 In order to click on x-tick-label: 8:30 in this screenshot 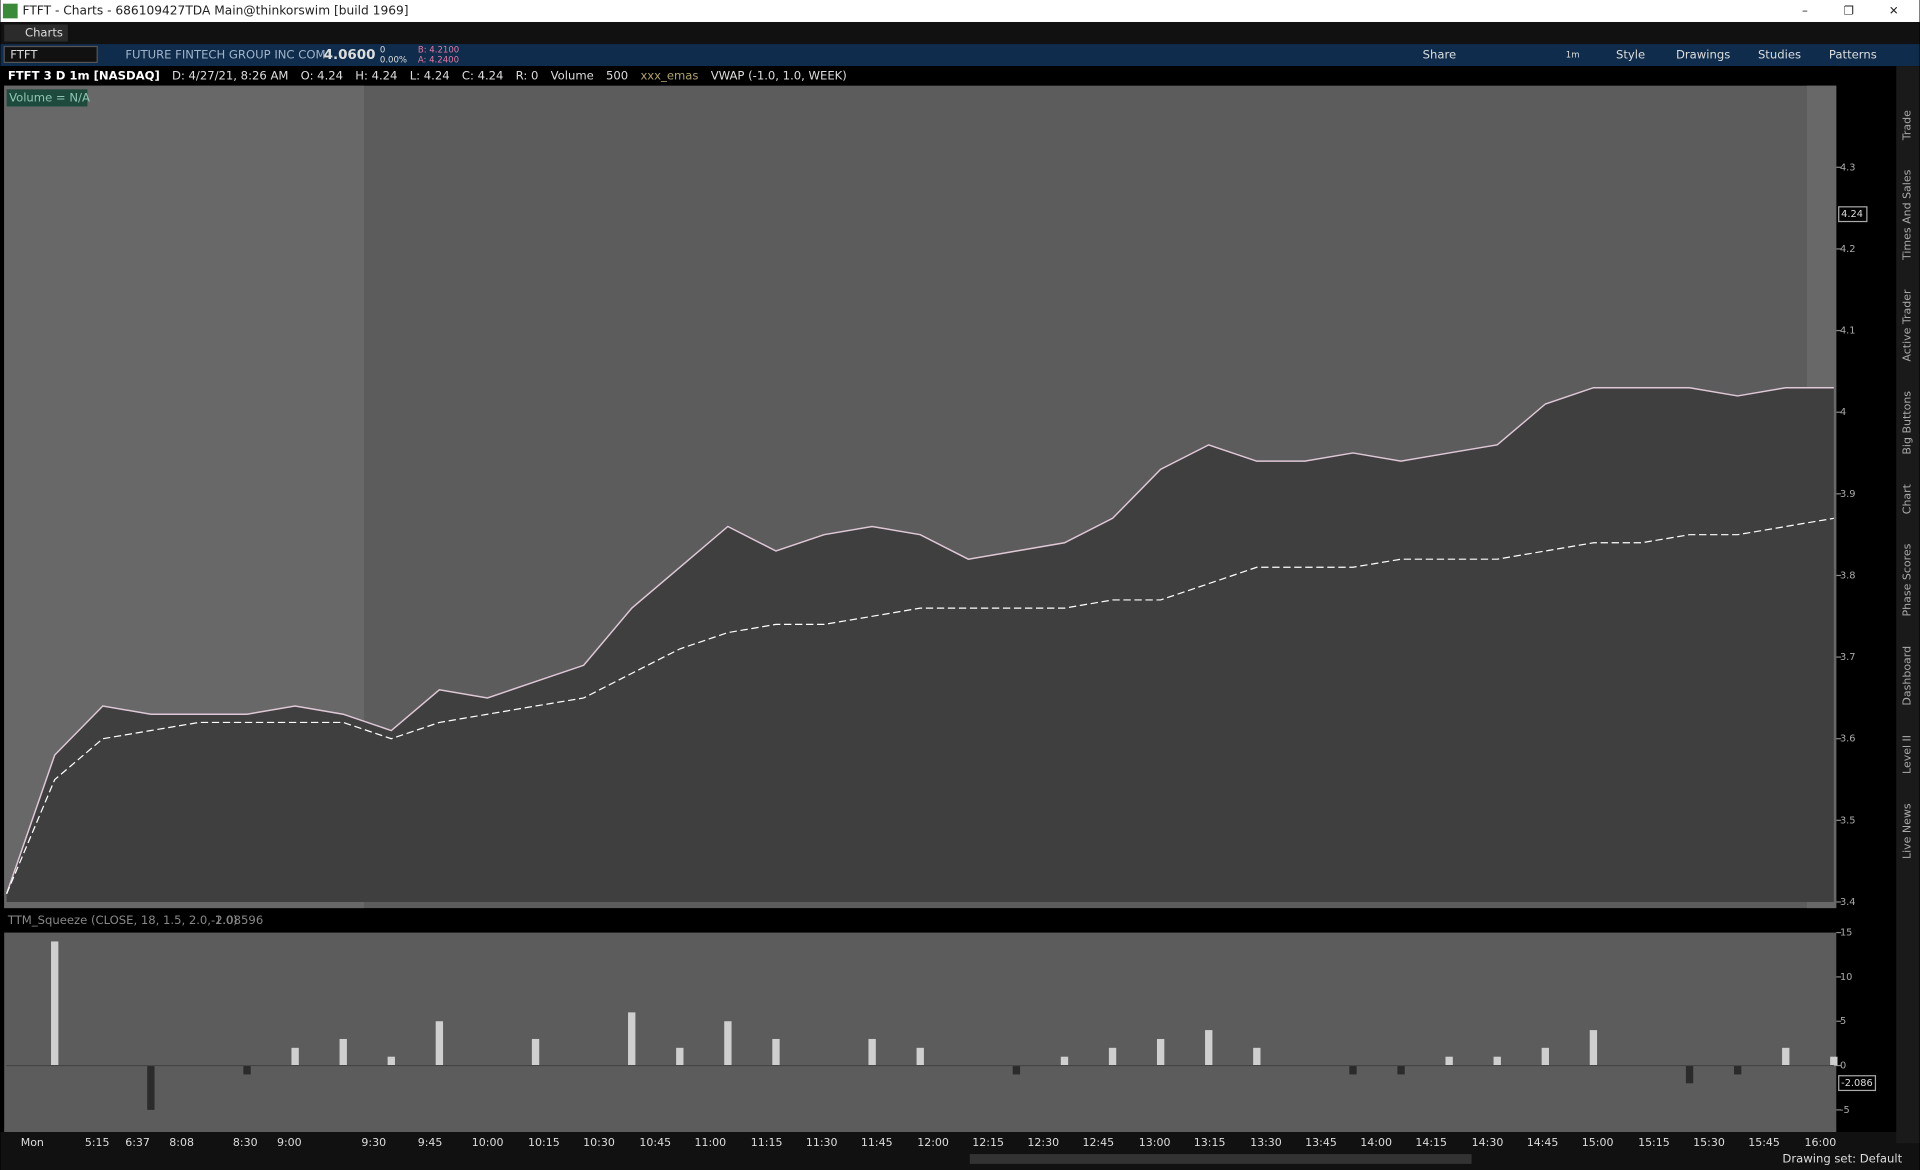, I will do `click(245, 1142)`.